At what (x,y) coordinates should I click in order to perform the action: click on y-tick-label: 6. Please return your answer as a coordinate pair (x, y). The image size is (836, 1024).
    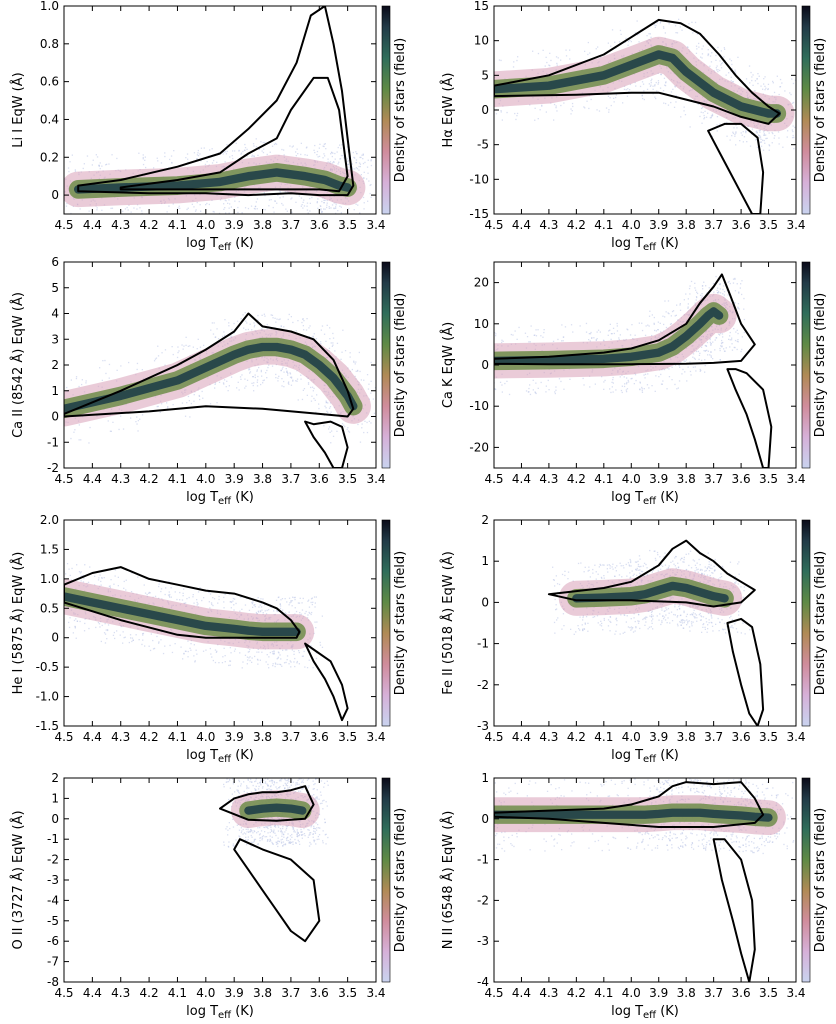
    Looking at the image, I should click on (55, 262).